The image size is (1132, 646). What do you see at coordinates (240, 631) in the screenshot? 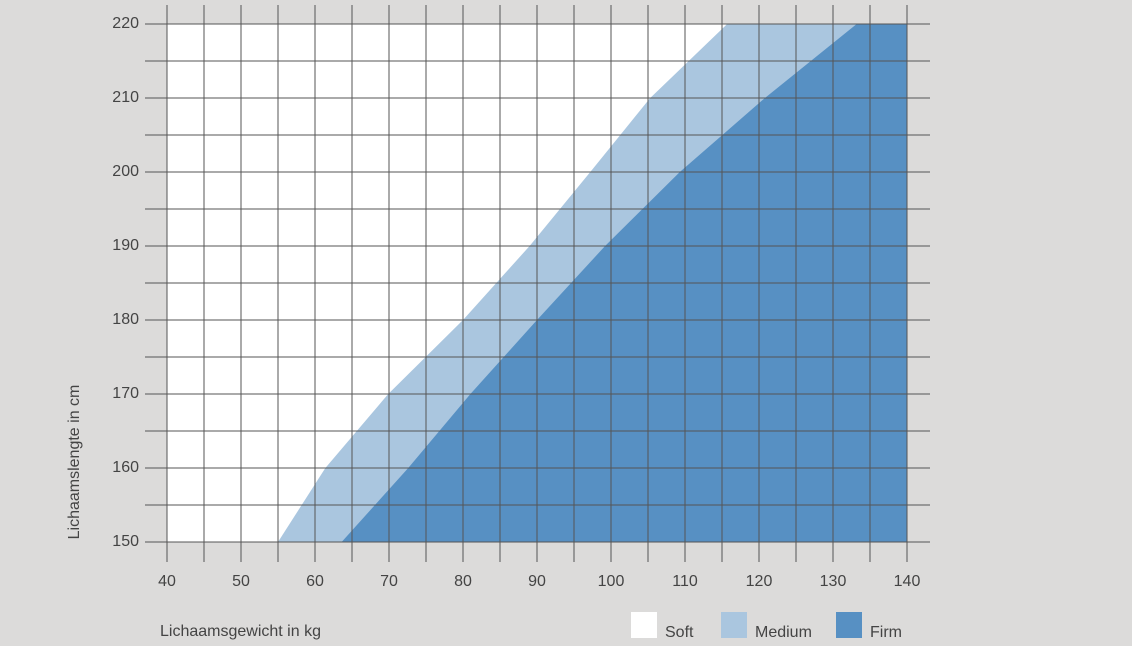
I see `x-axis-title: Lichaamsgewicht in kg` at bounding box center [240, 631].